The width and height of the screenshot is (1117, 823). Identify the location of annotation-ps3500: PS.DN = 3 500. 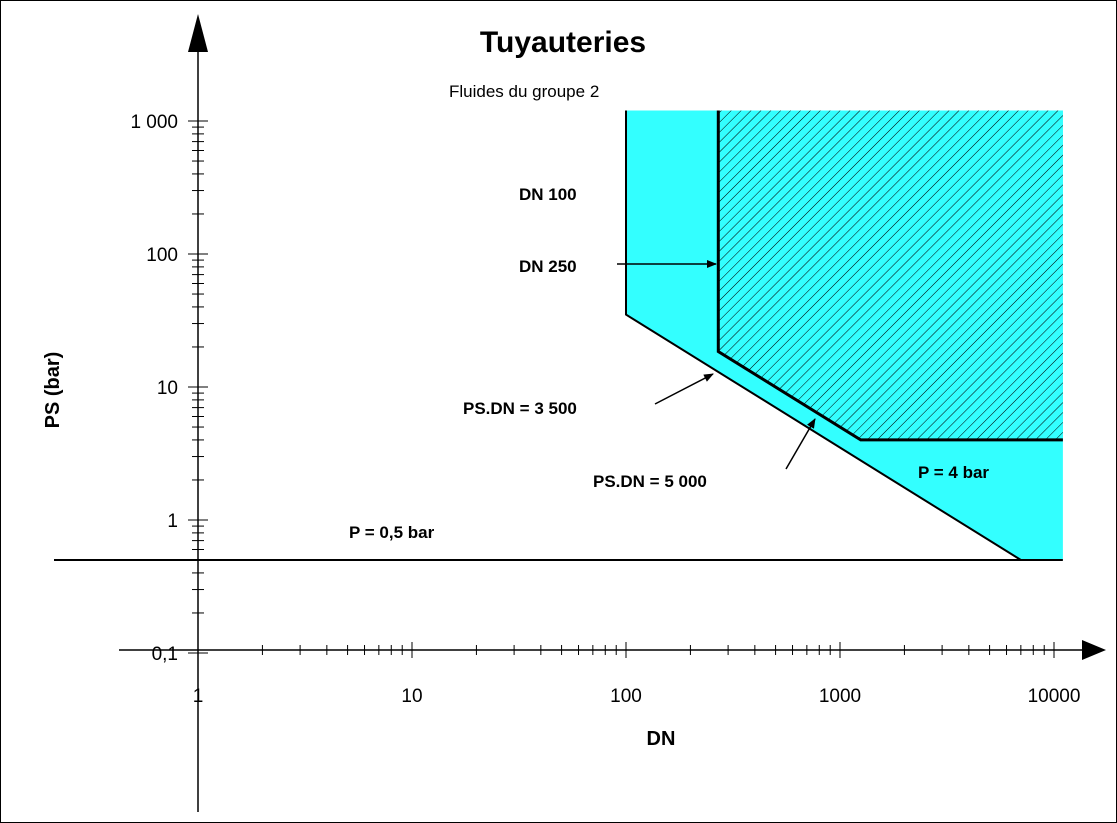
(520, 408).